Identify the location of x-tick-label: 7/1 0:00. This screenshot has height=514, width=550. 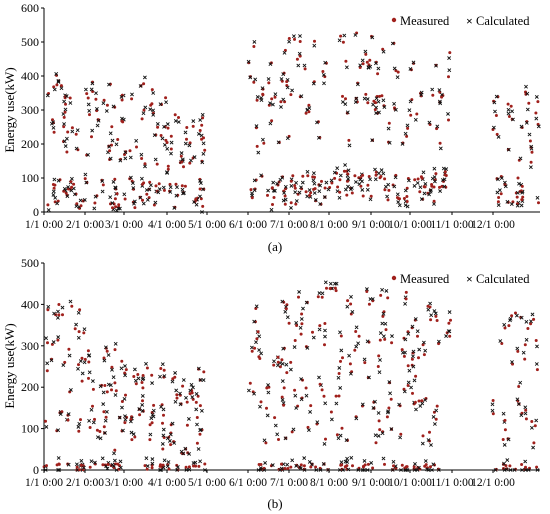
(289, 483).